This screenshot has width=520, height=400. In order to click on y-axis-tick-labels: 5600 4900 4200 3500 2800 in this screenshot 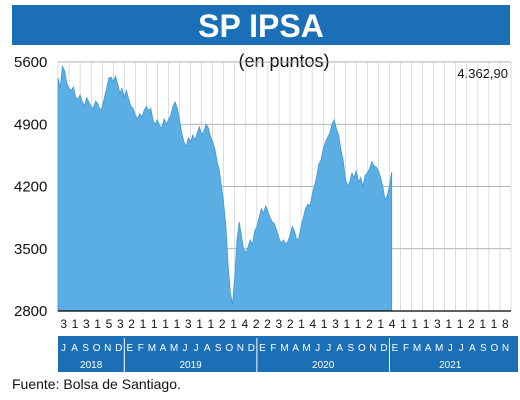, I will do `click(30, 187)`.